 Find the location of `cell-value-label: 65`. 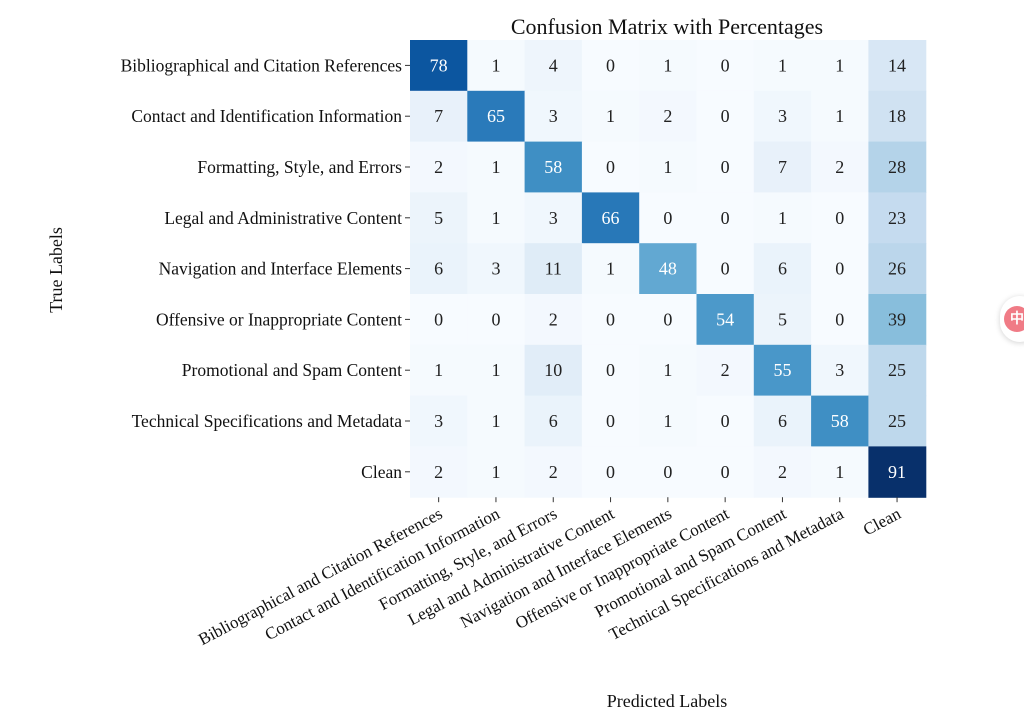

cell-value-label: 65 is located at coordinates (496, 116).